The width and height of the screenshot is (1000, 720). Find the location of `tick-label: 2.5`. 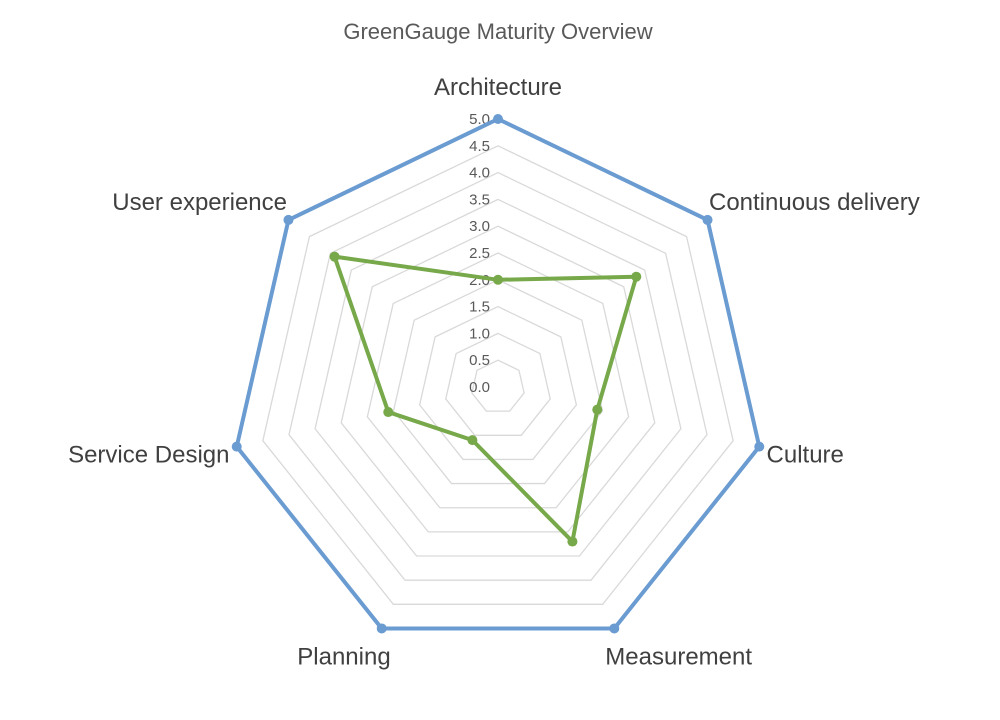

tick-label: 2.5 is located at coordinates (479, 253).